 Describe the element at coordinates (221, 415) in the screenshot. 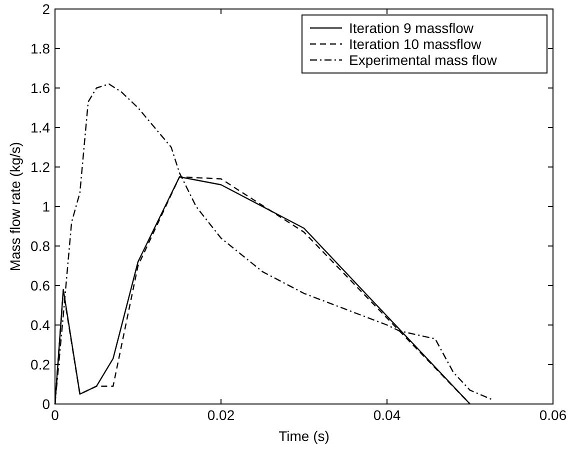

I see `x-tick-label: 0.02` at that location.